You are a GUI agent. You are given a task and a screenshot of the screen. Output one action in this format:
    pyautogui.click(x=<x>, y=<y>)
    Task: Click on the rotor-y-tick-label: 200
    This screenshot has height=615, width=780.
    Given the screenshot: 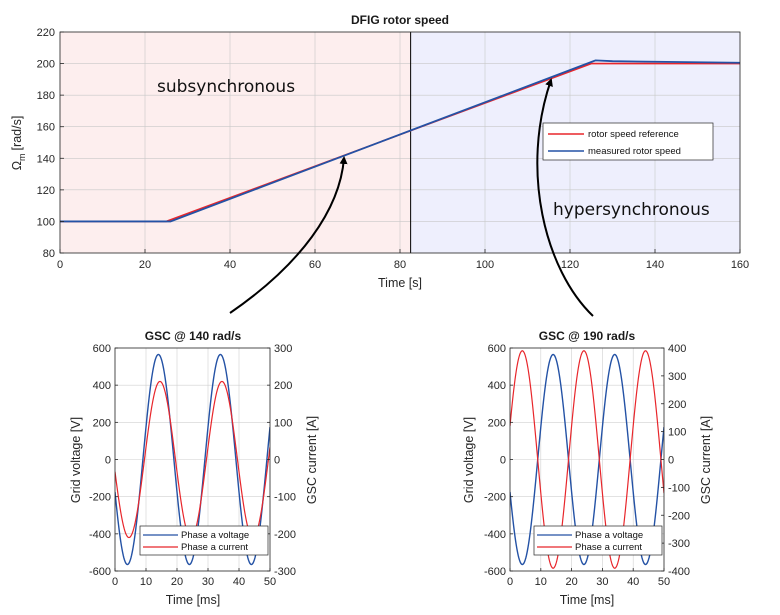 What is the action you would take?
    pyautogui.click(x=46, y=65)
    